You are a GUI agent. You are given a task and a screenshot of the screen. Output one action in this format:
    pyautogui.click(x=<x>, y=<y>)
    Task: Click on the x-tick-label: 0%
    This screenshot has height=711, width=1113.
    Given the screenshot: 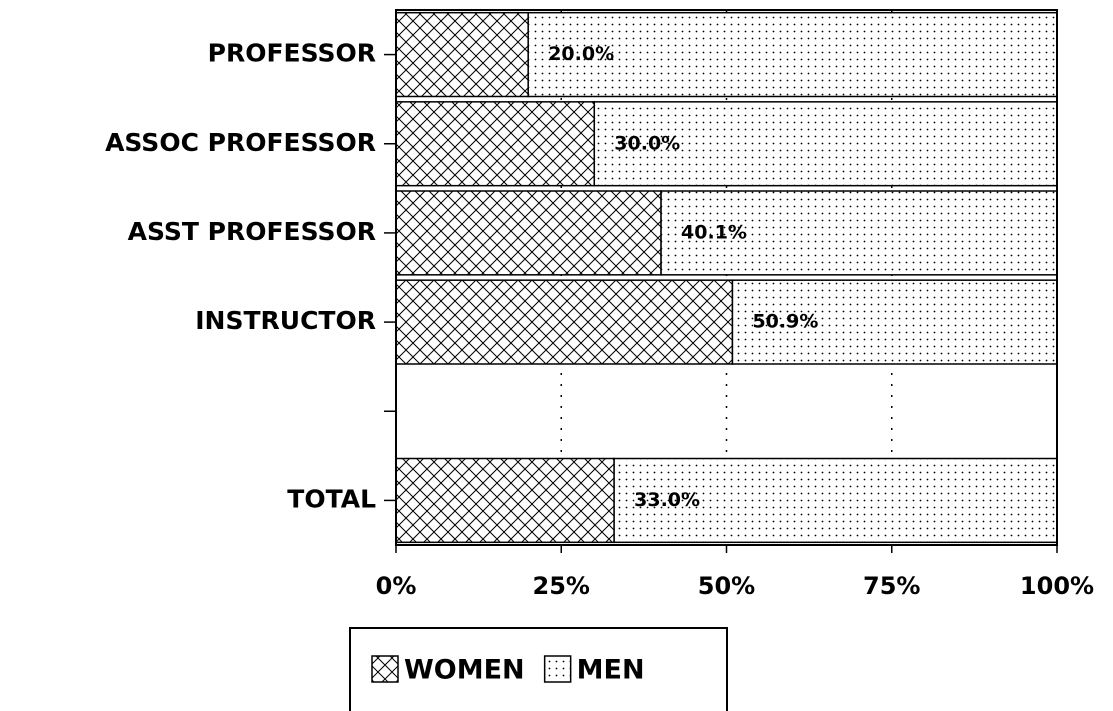 What is the action you would take?
    pyautogui.click(x=396, y=586)
    